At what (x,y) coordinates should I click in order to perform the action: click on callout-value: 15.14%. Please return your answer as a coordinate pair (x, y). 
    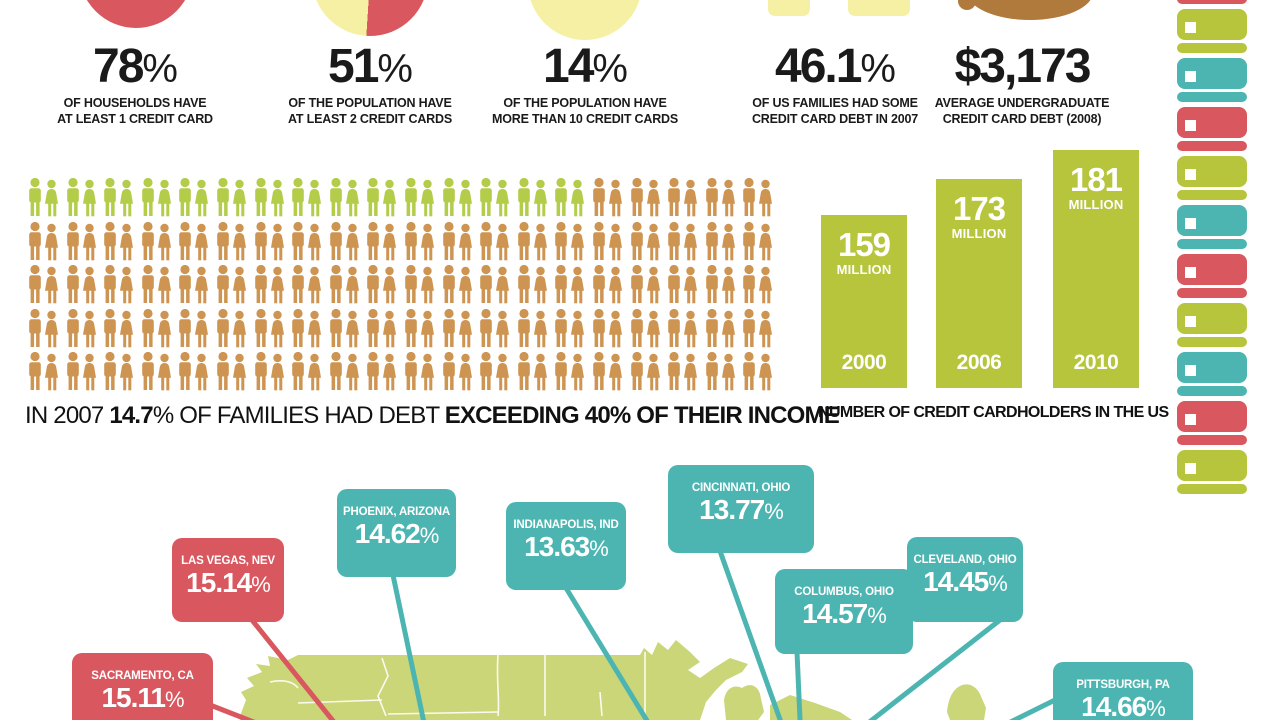
    Looking at the image, I should click on (228, 582).